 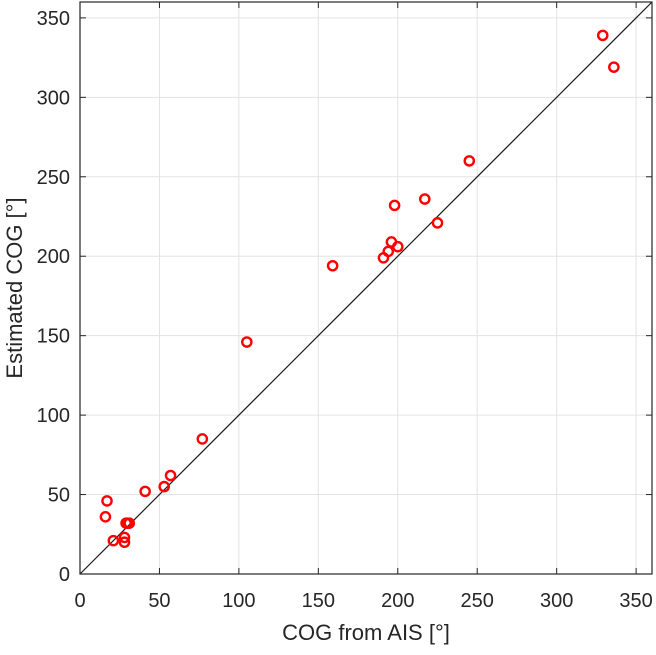 What do you see at coordinates (477, 601) in the screenshot?
I see `x-tick-label: 250` at bounding box center [477, 601].